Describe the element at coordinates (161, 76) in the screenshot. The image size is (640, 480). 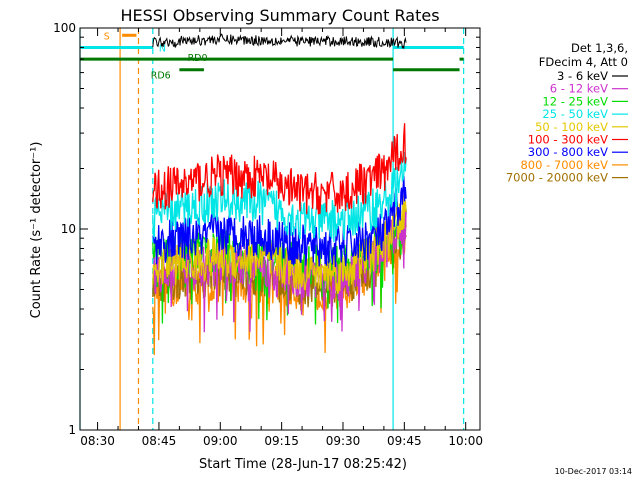
I see `flag-label-rd6: RD6` at that location.